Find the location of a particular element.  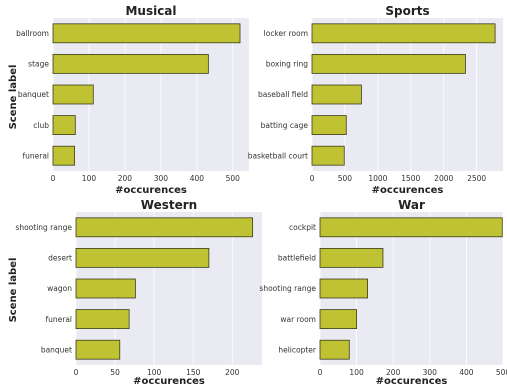

y-tick-label: batting cage is located at coordinates (285, 125).